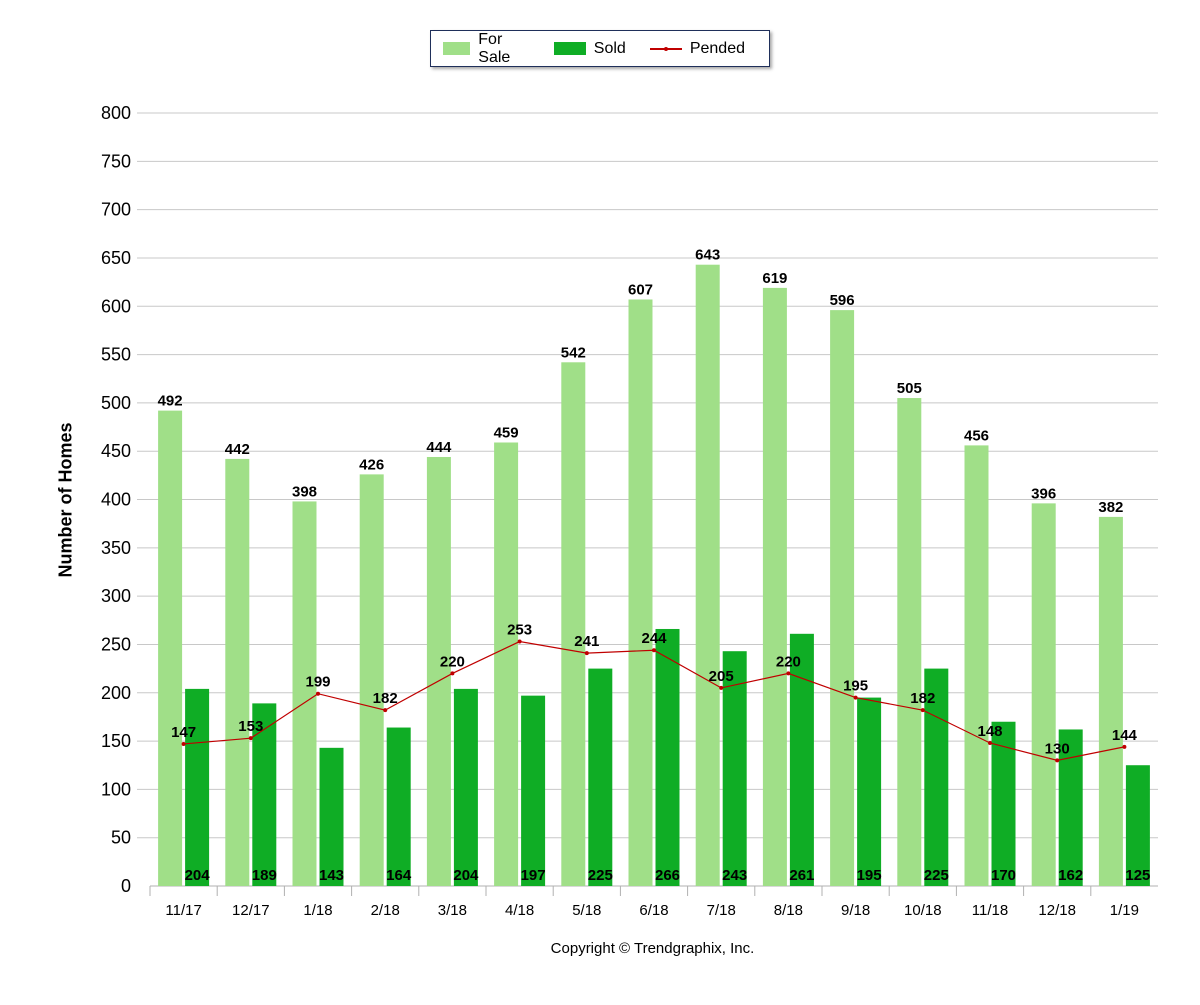 This screenshot has height=1005, width=1200. Describe the element at coordinates (1057, 910) in the screenshot. I see `x-tick-label: 12/18` at that location.